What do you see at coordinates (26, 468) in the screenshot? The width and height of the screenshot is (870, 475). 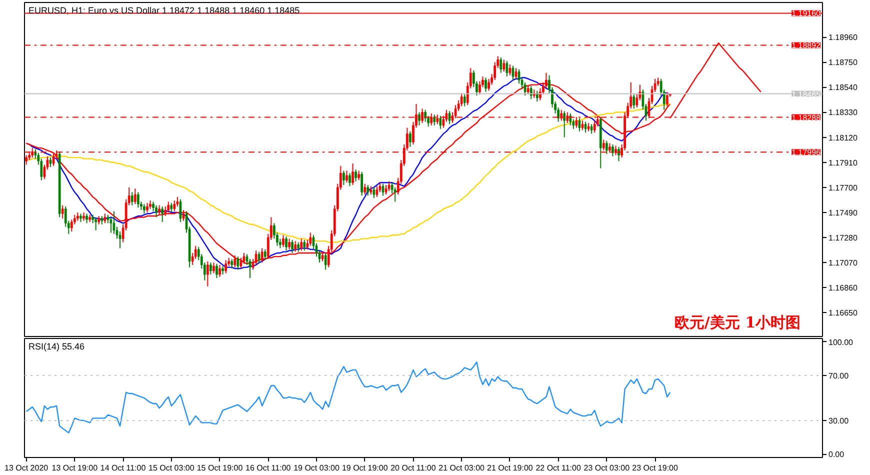 I see `x-tick-label: 13 Oct 2020` at bounding box center [26, 468].